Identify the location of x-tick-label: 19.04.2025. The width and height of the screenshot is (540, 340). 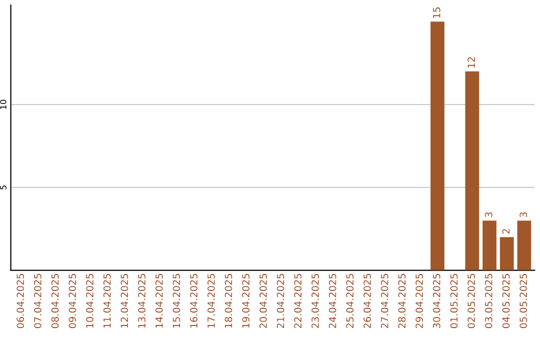
(246, 301).